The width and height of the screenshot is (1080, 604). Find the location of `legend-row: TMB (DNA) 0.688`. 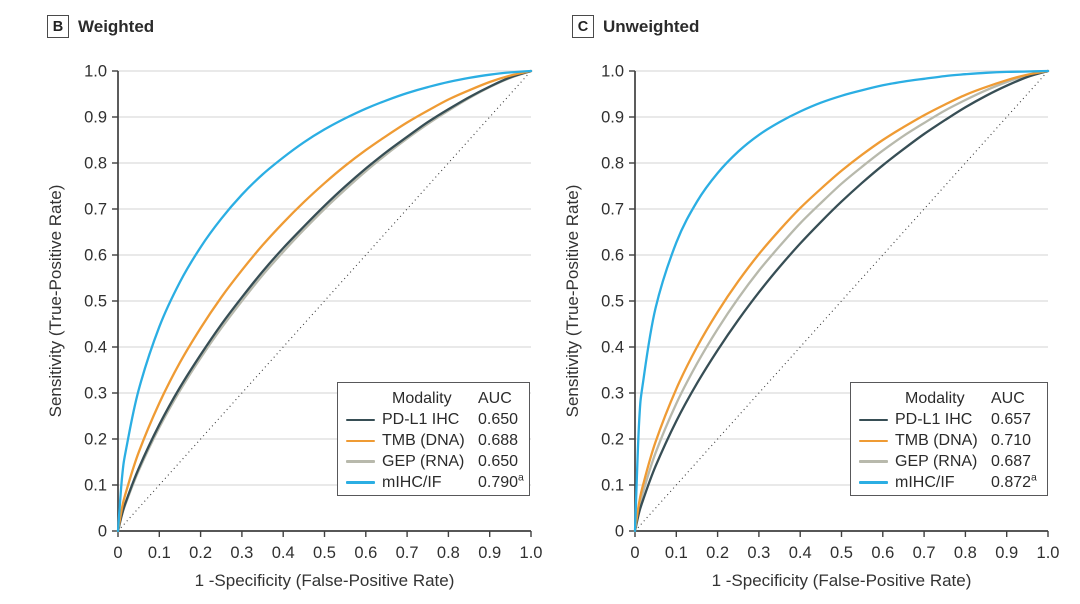

legend-row: TMB (DNA) 0.688 is located at coordinates (434, 441).